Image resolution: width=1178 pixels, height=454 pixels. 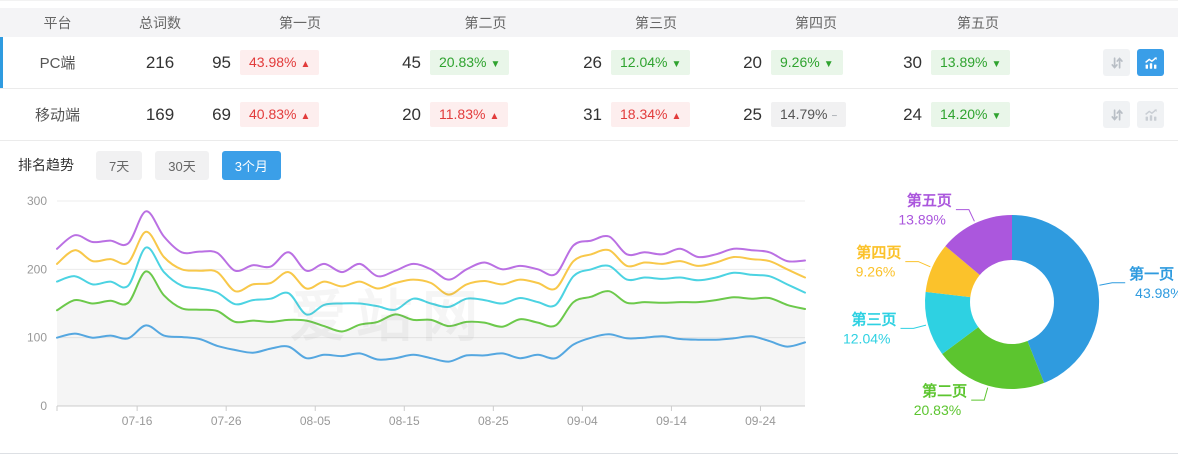 I want to click on page-3-stats: 31 18.34% ▲, so click(x=656, y=114).